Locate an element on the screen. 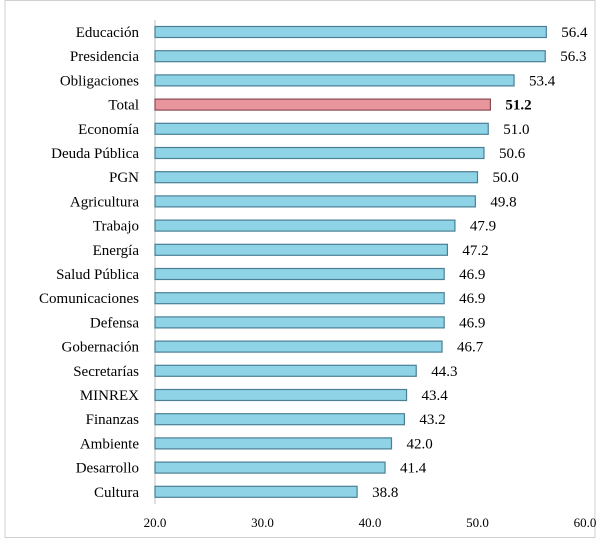  value-label: 41.4 is located at coordinates (413, 469).